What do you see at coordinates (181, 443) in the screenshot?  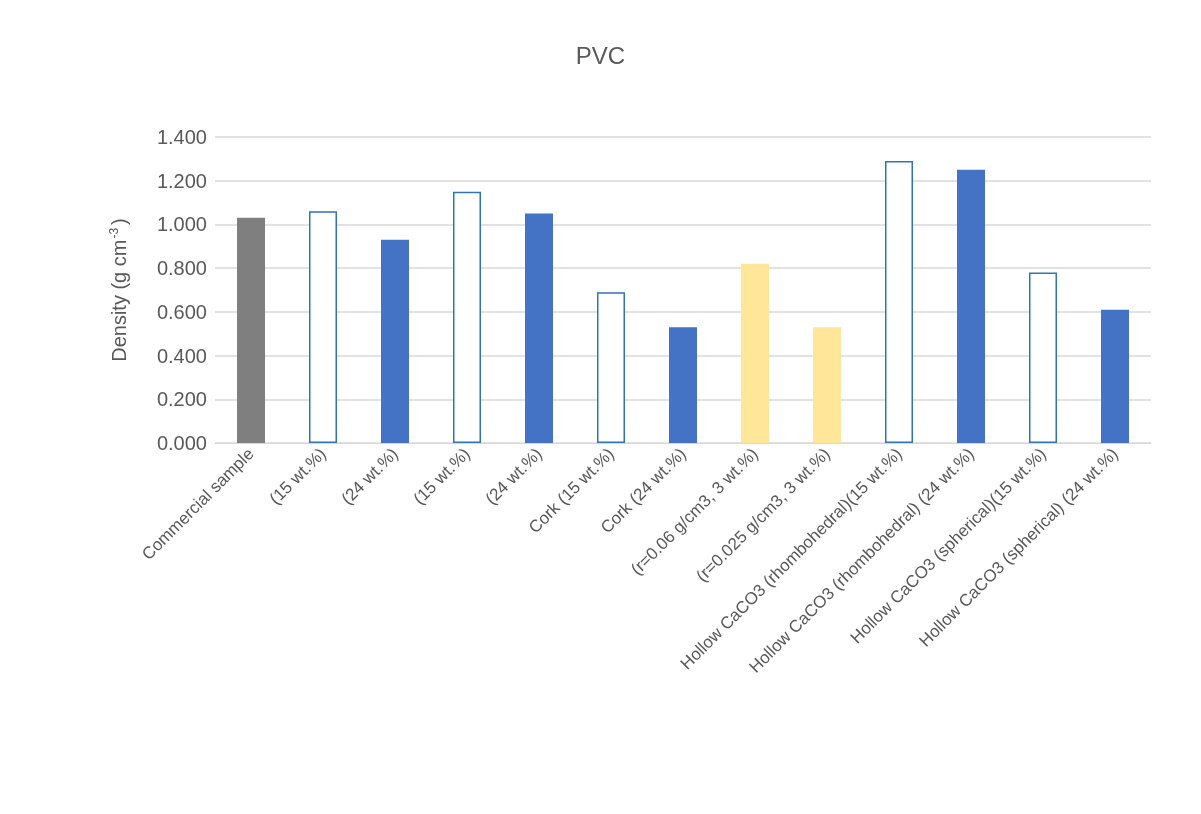 I see `y-tick-label: 0.000` at bounding box center [181, 443].